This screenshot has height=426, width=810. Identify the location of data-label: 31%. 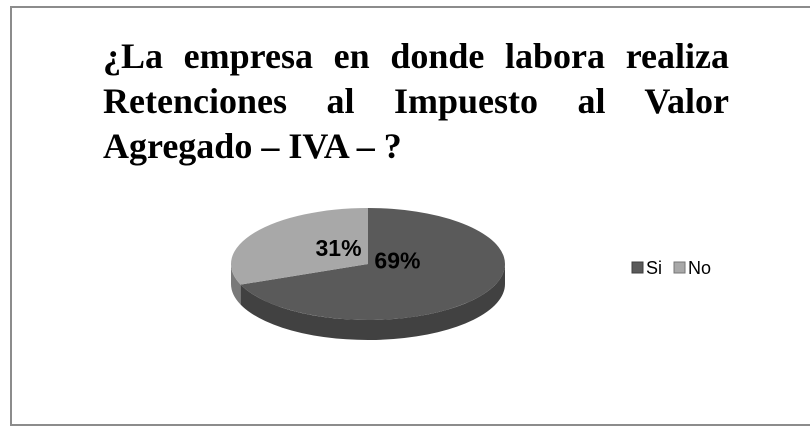
(339, 248).